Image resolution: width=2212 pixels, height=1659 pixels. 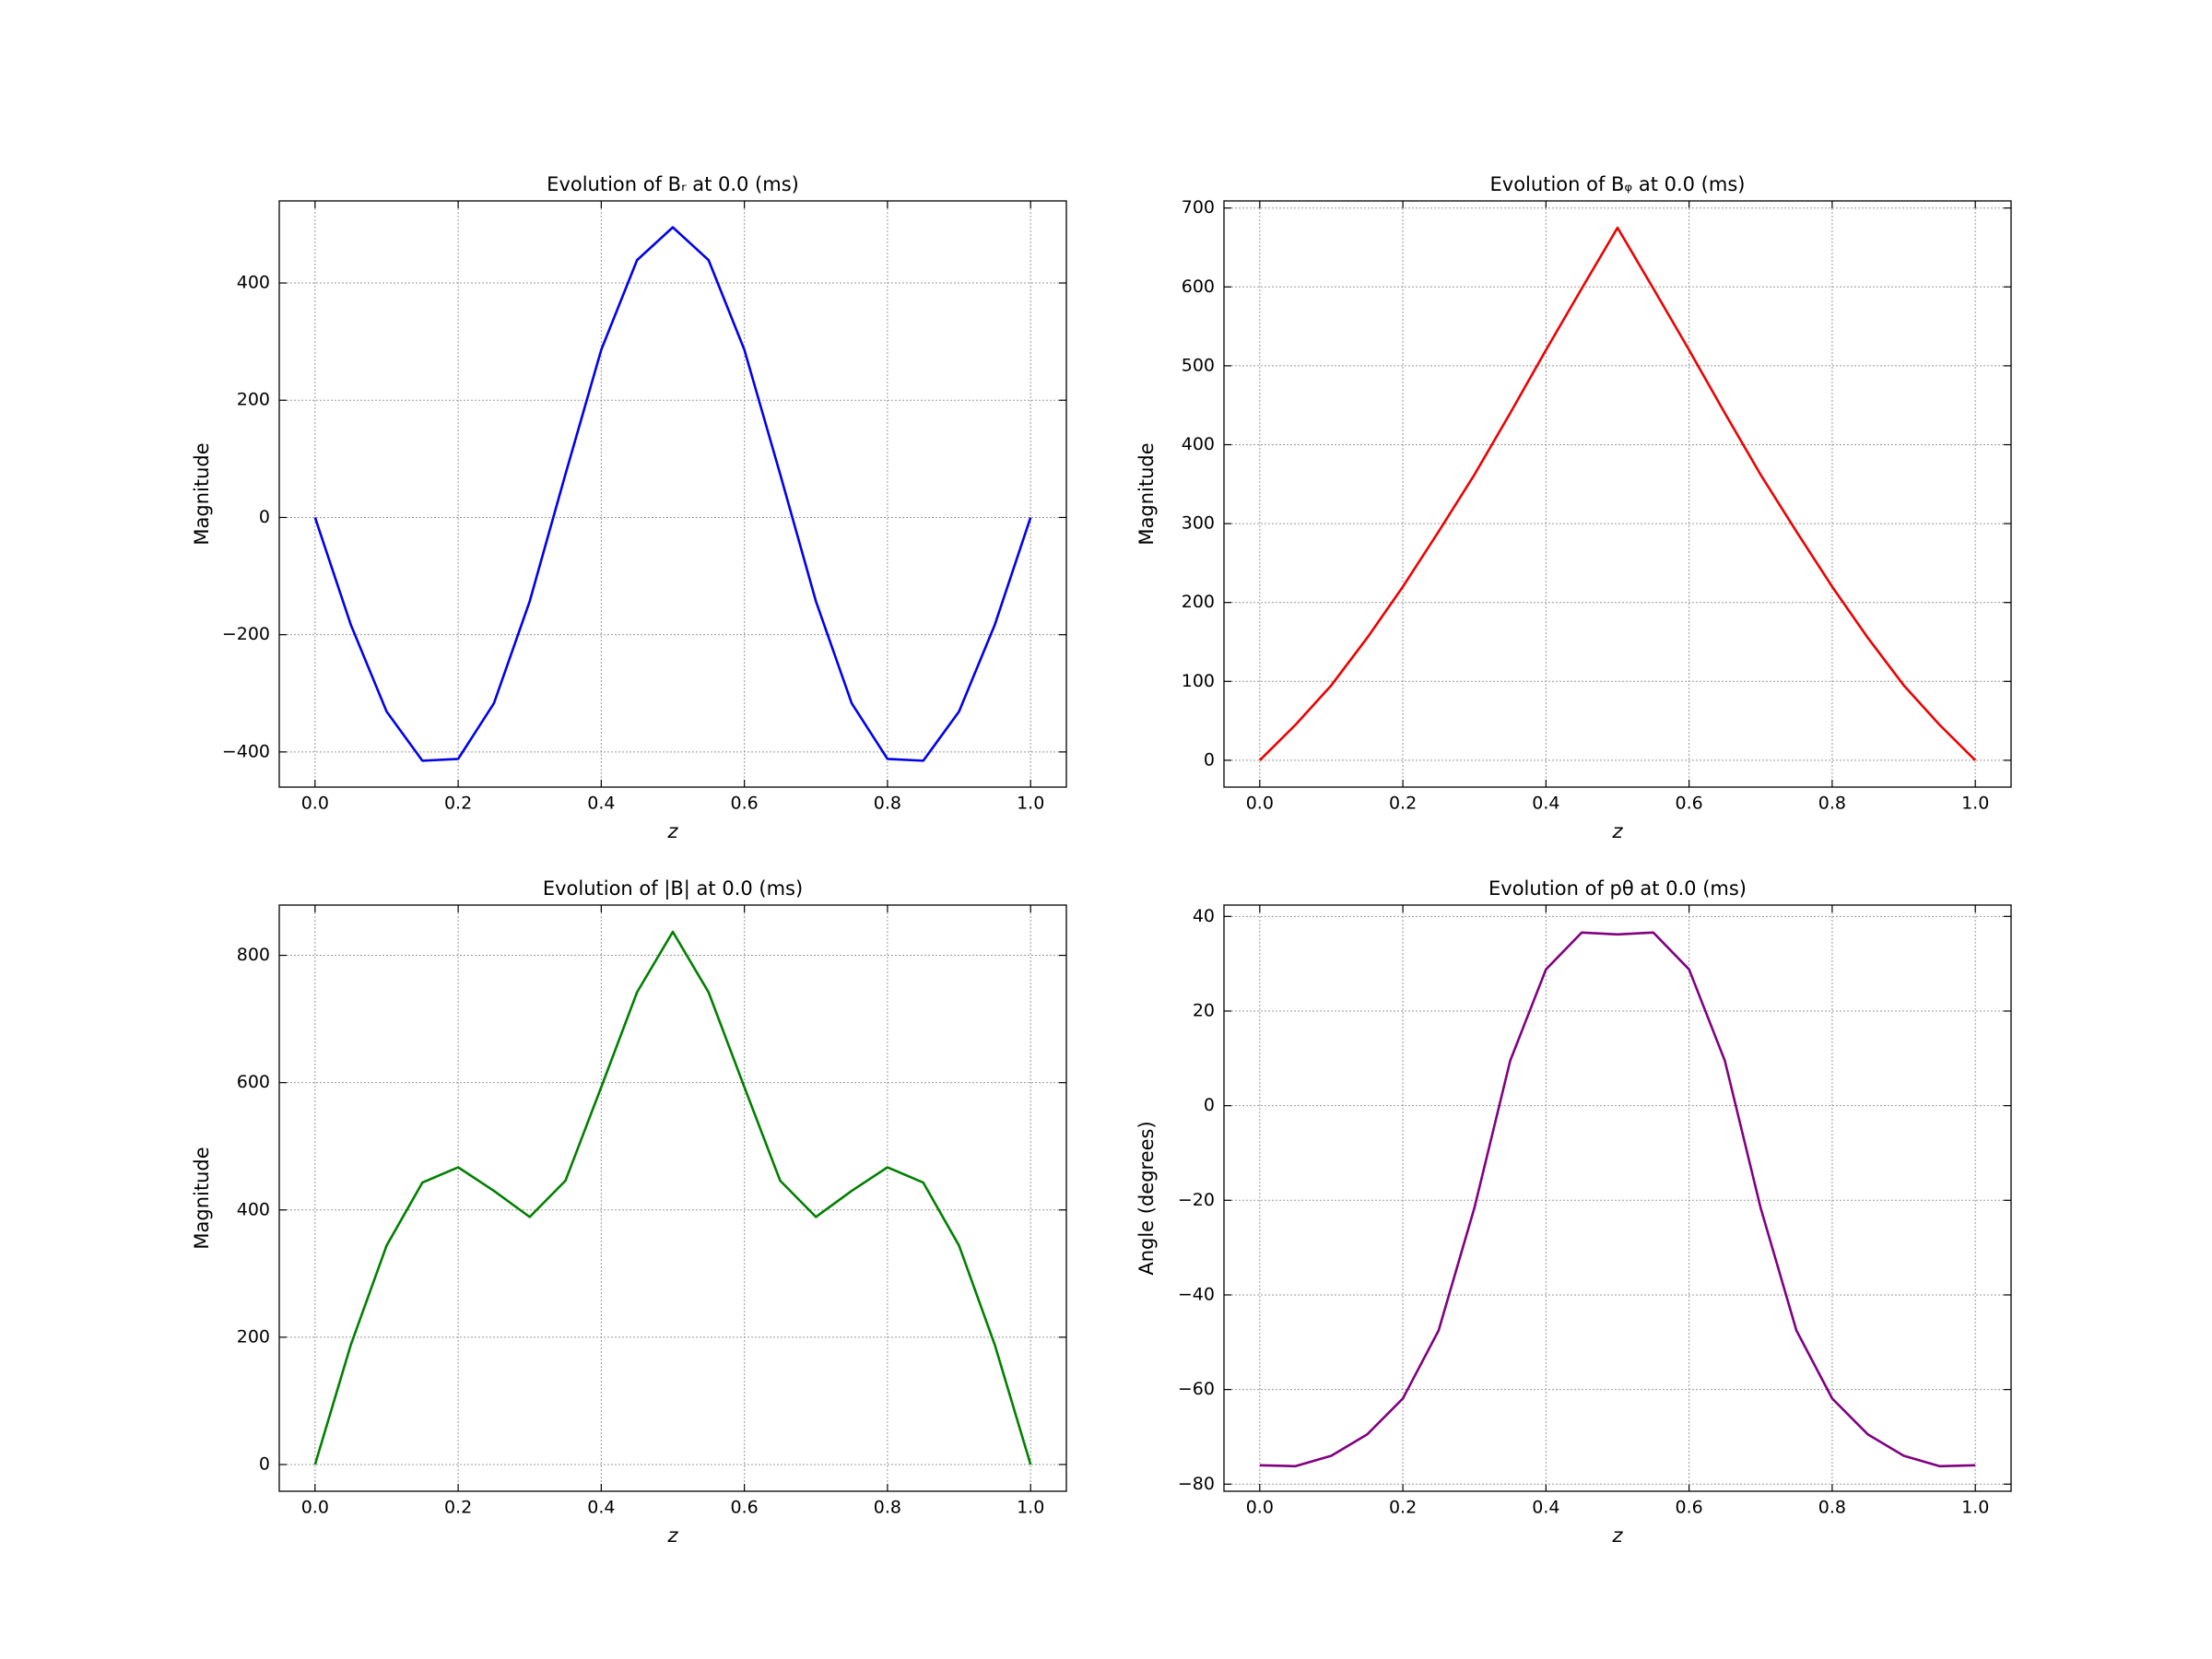 I want to click on y-tick-label: −60, so click(x=1196, y=1389).